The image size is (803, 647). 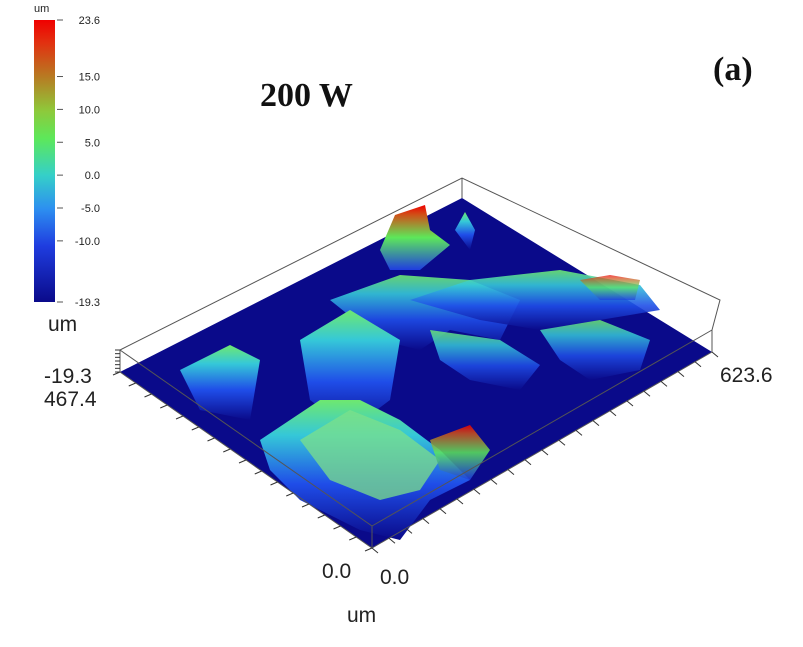 I want to click on colorbar-tick-label: -19.3, so click(x=87, y=303).